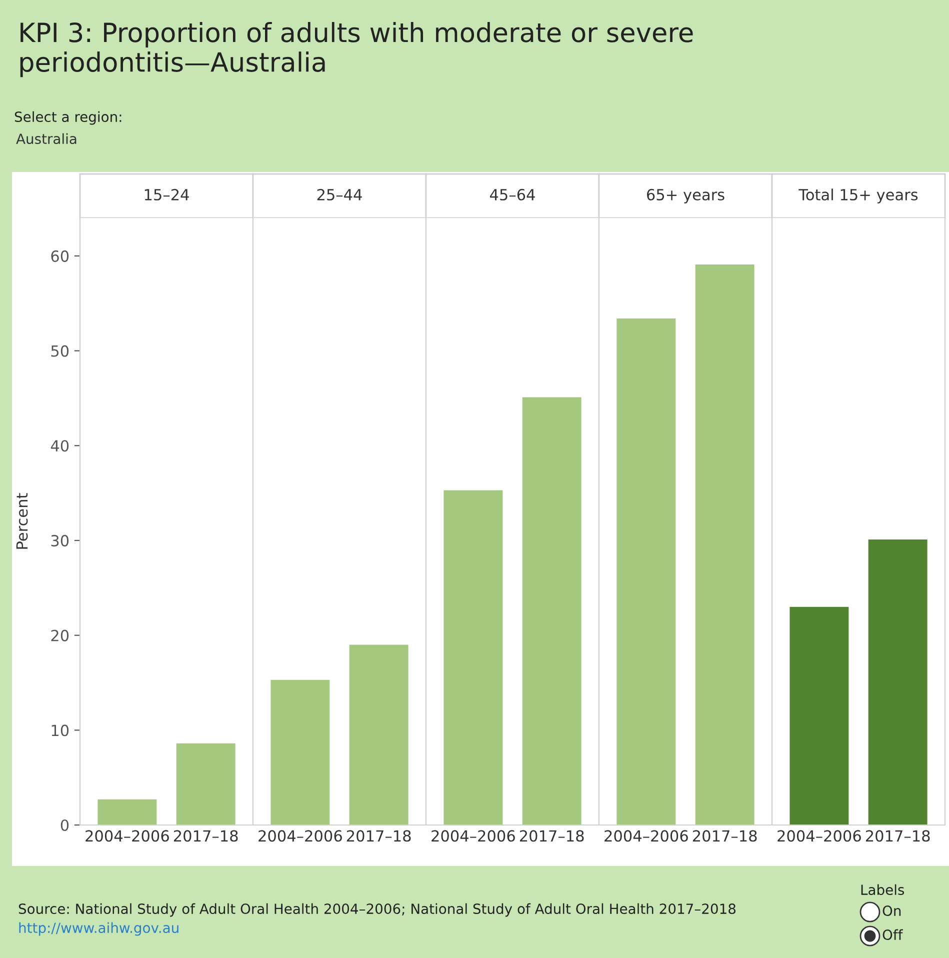 The width and height of the screenshot is (949, 958). What do you see at coordinates (60, 636) in the screenshot?
I see `y-tick-label: 20` at bounding box center [60, 636].